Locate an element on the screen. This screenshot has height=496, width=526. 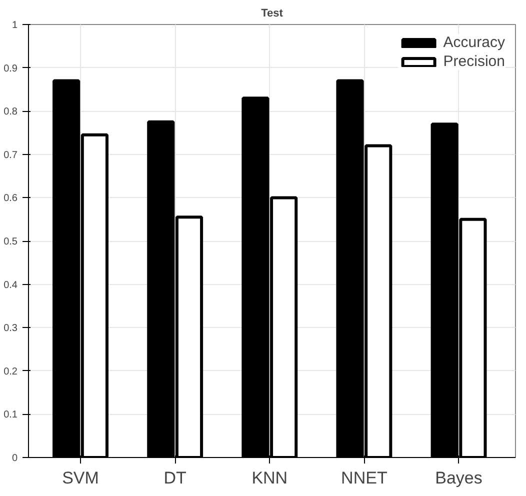
x-tick-label: KNN is located at coordinates (270, 478).